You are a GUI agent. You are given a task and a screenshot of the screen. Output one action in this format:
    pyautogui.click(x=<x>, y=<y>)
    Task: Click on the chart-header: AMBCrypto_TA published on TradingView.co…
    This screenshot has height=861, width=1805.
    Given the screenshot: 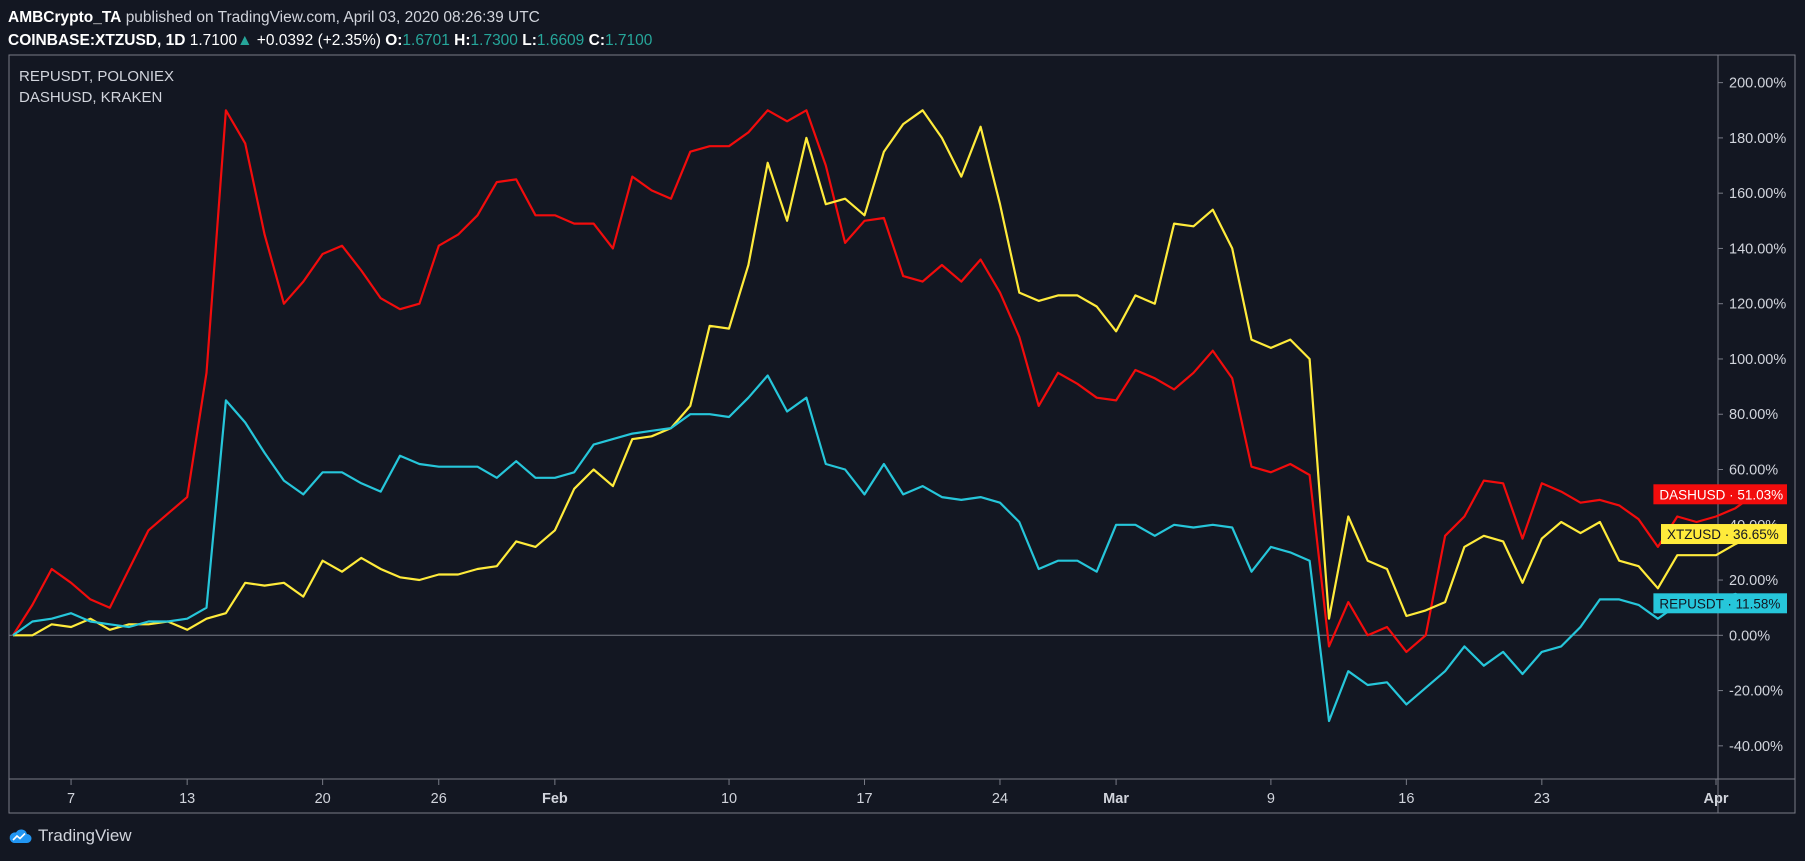 What is the action you would take?
    pyautogui.click(x=330, y=29)
    